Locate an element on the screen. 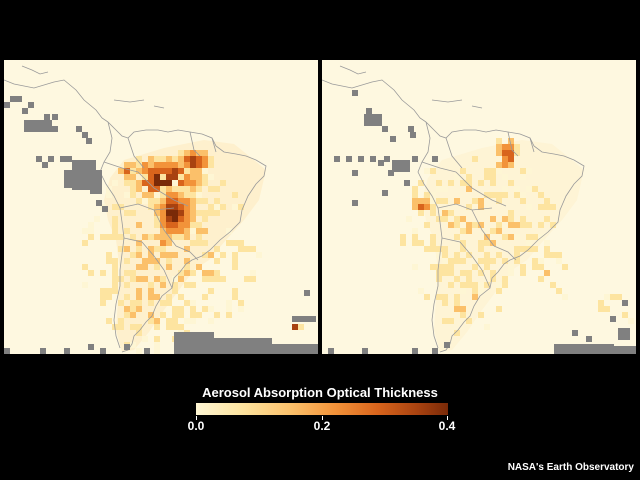 The image size is (640, 480). tick-label-2: 0.4 is located at coordinates (447, 426).